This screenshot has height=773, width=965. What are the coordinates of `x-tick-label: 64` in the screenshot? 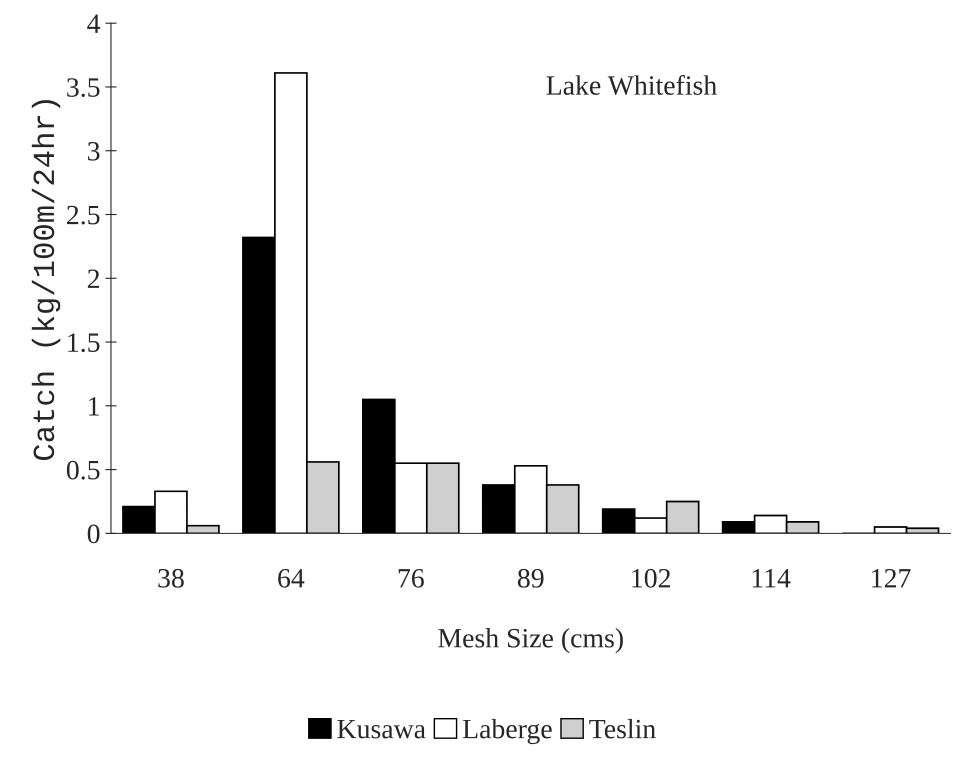 It's located at (291, 578).